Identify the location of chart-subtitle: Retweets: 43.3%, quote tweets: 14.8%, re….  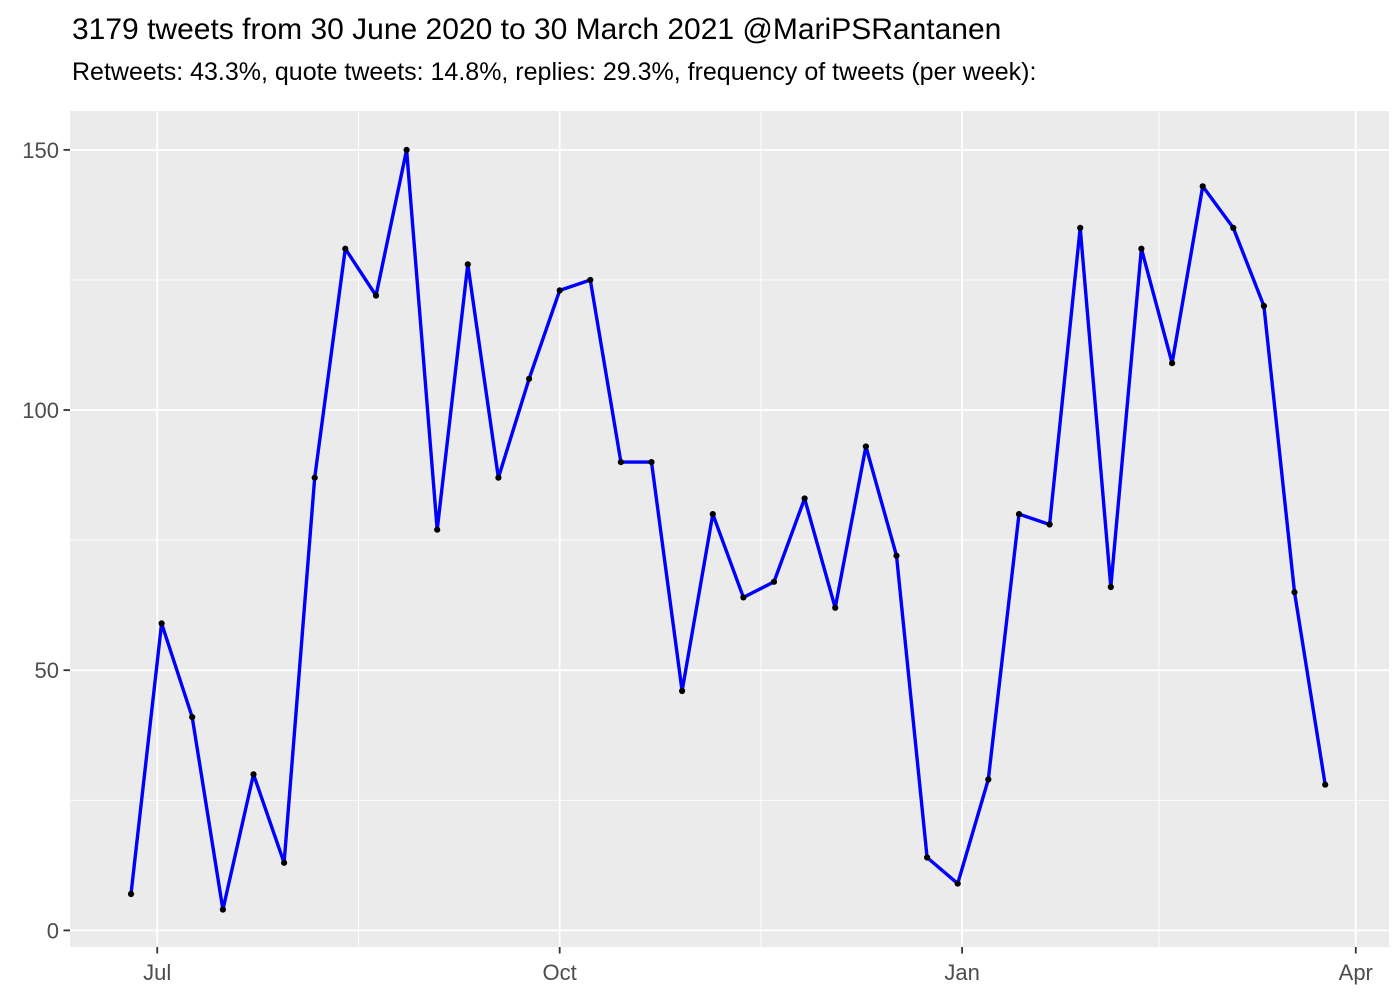
(554, 72).